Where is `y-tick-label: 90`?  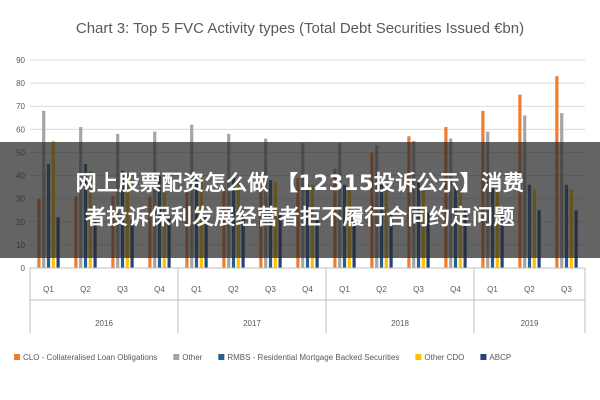 y-tick-label: 90 is located at coordinates (20, 60).